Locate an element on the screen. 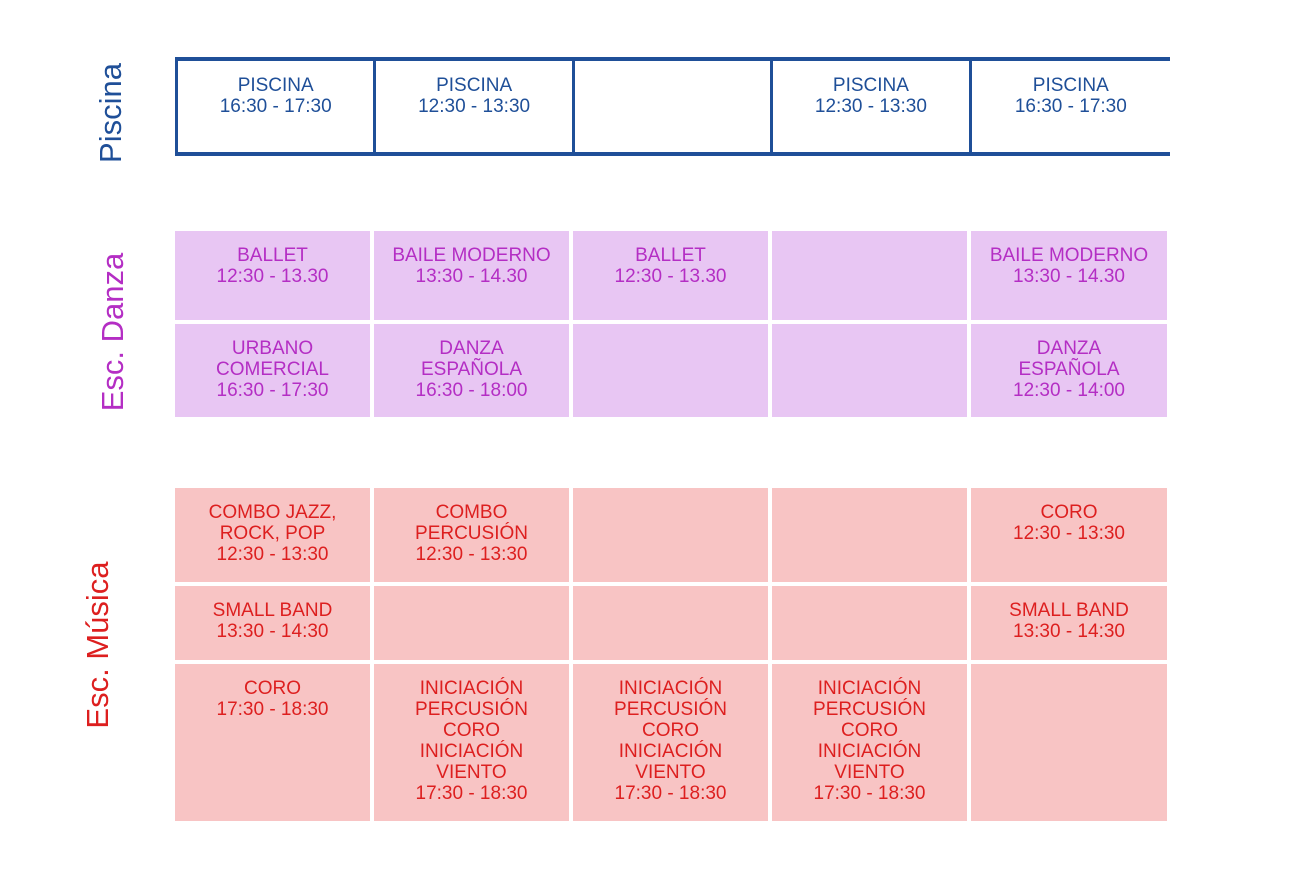  musica-section-label: Esc. Música is located at coordinates (97, 645).